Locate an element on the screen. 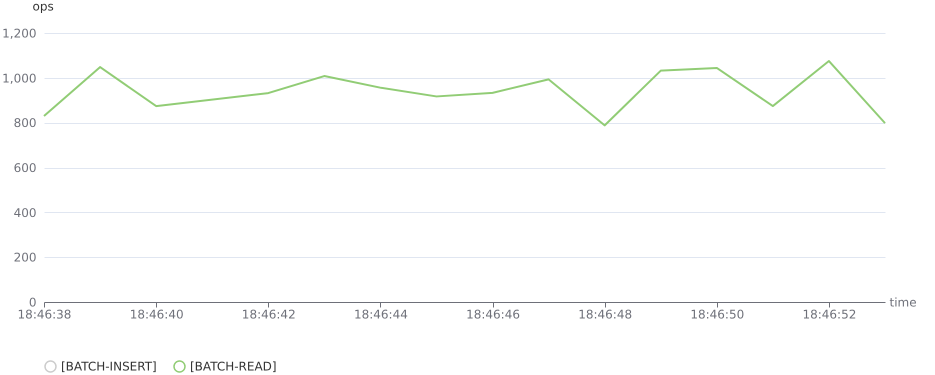 The image size is (935, 375). y-tick-label: 1,200 is located at coordinates (19, 33).